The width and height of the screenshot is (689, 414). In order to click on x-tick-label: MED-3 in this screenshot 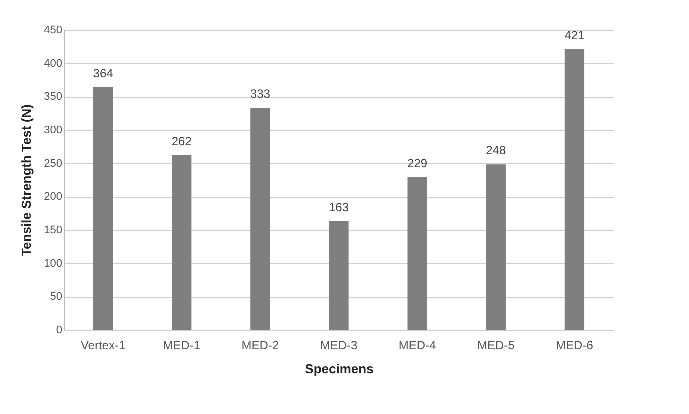, I will do `click(339, 345)`.